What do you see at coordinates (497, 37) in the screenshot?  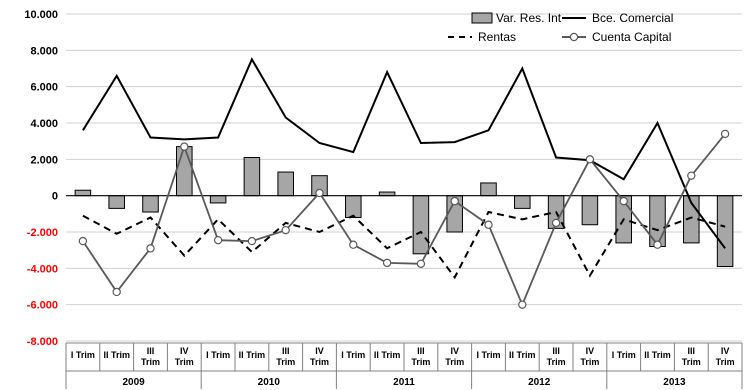 I see `legend-label: Rentas` at bounding box center [497, 37].